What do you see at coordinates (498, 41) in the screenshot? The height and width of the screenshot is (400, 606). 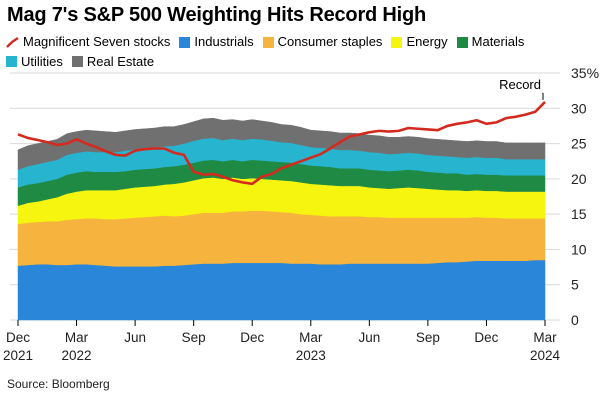 I see `legend-label: Materials` at bounding box center [498, 41].